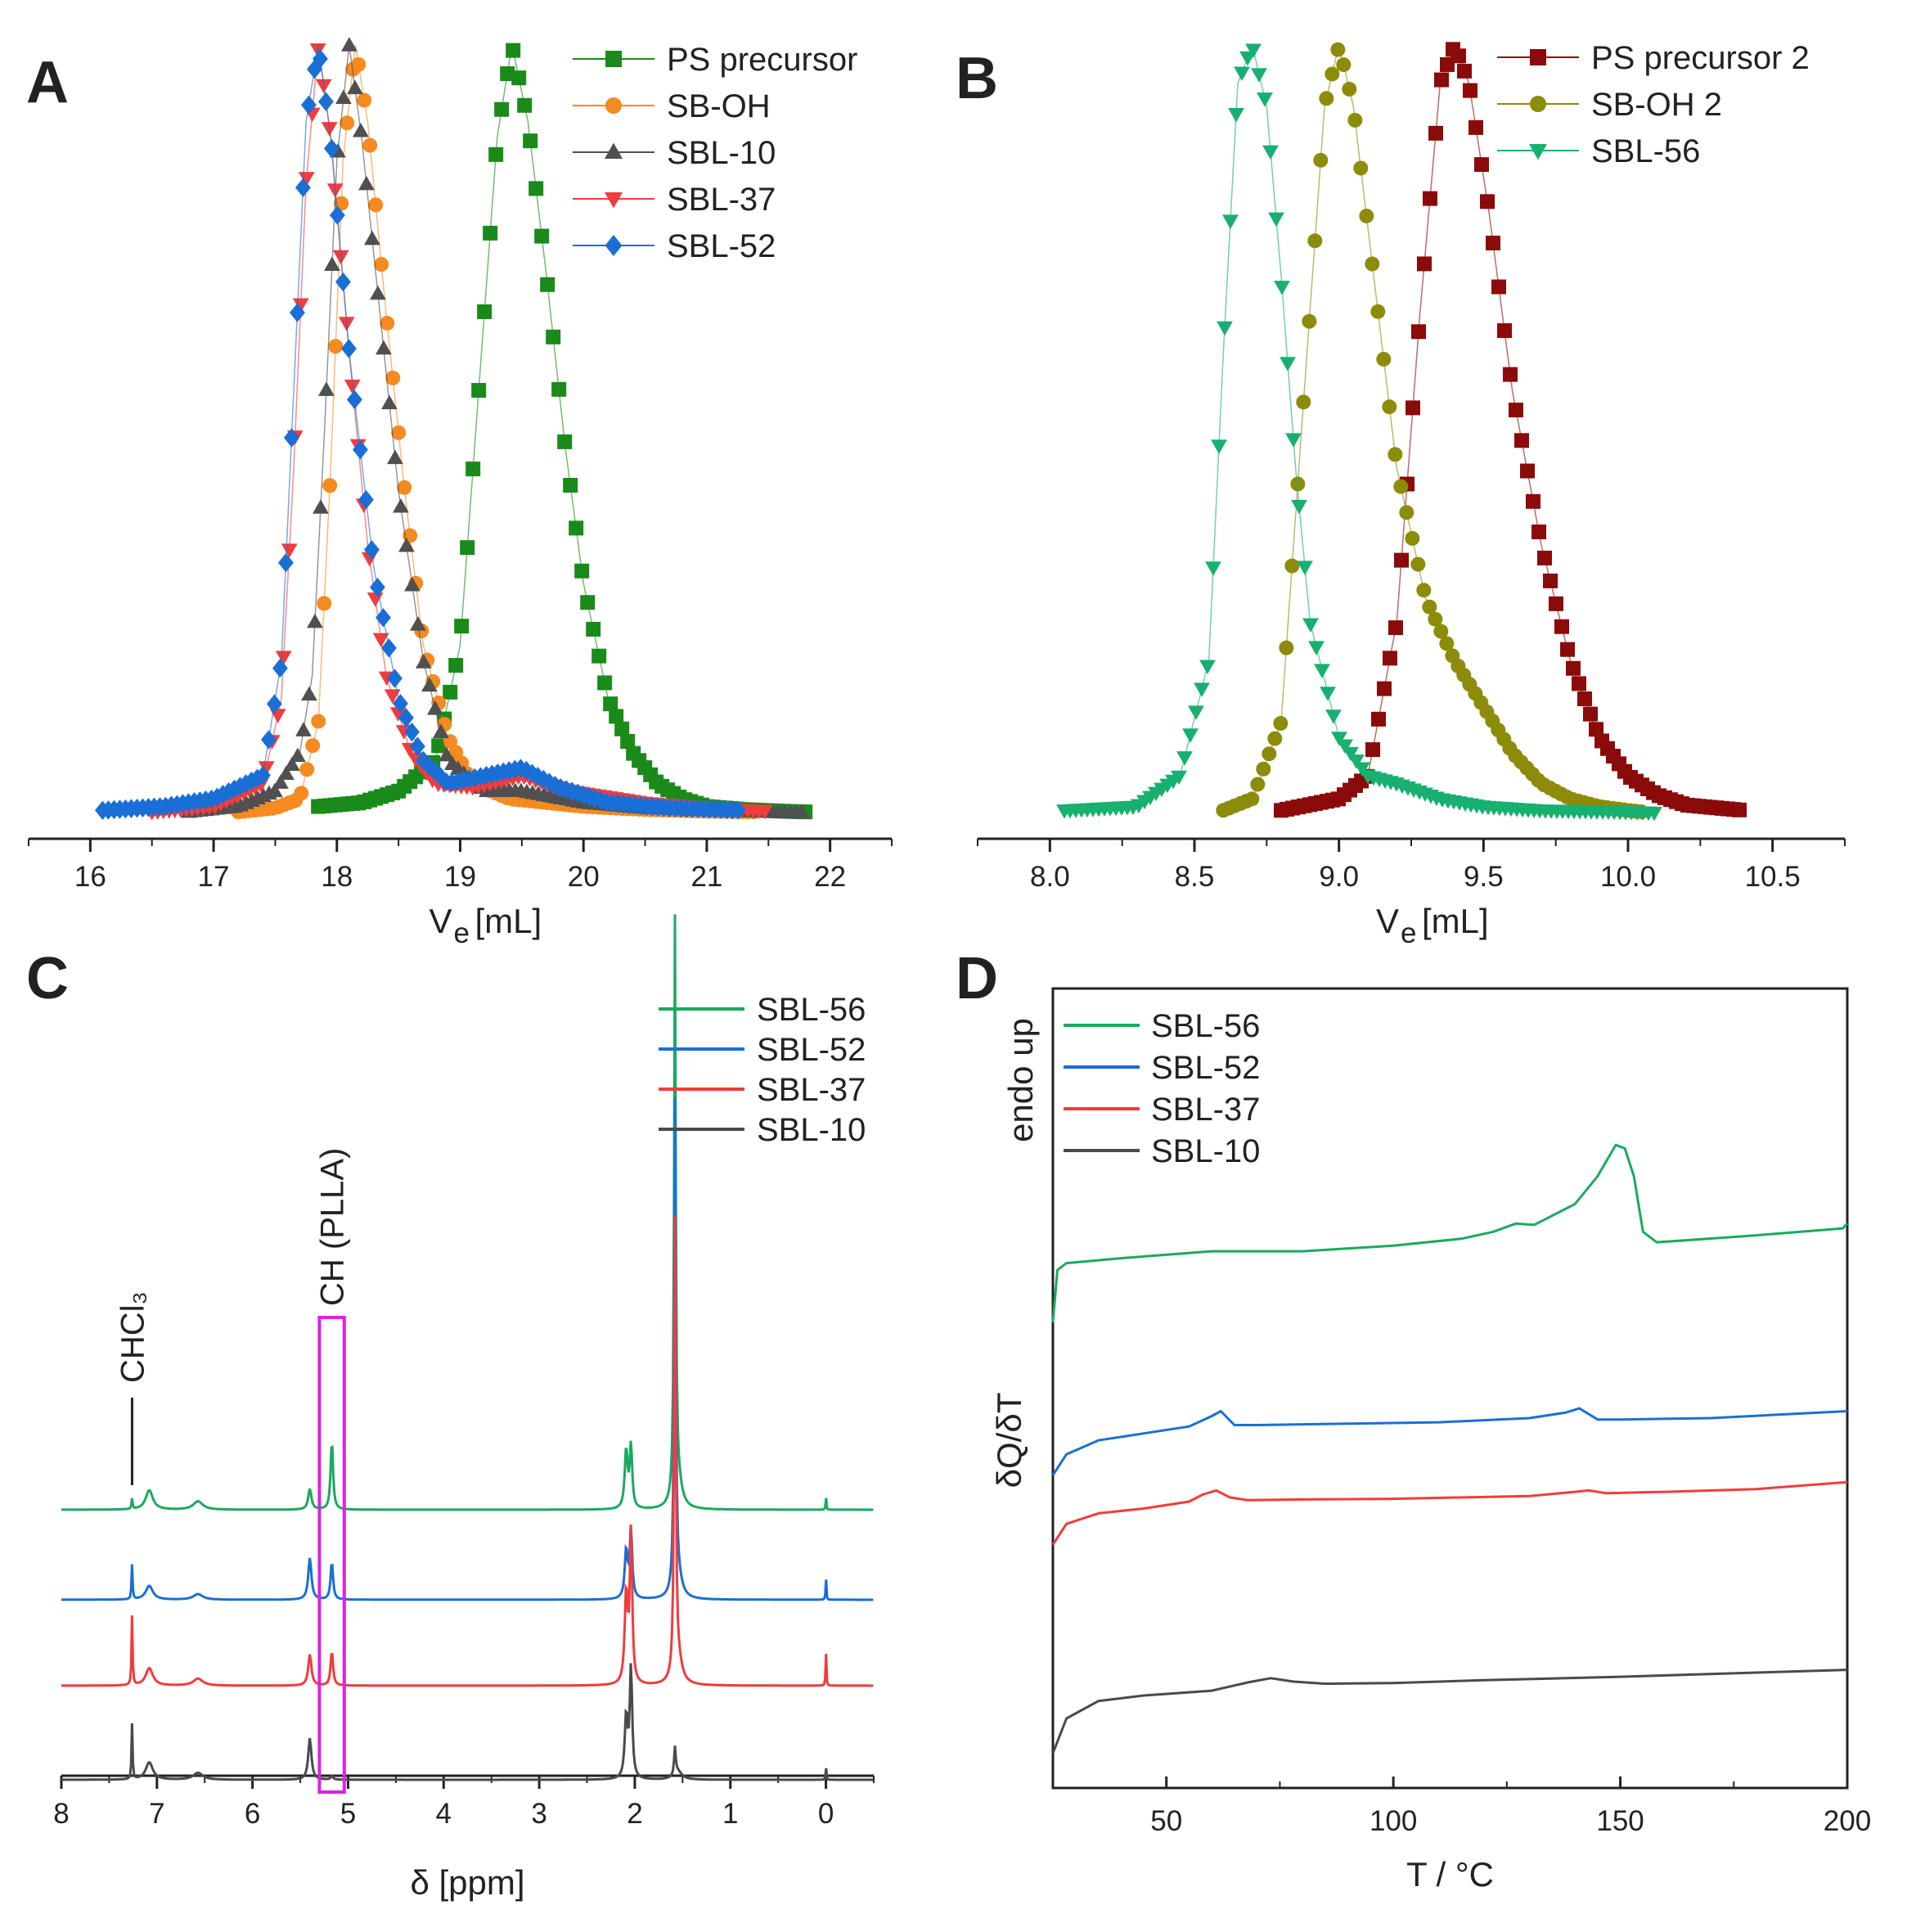 The image size is (1907, 1932). Describe the element at coordinates (1162, 1088) in the screenshot. I see `panel-d-legend: SBL-56 SBL-52 SBL-37 SBL-10` at that location.